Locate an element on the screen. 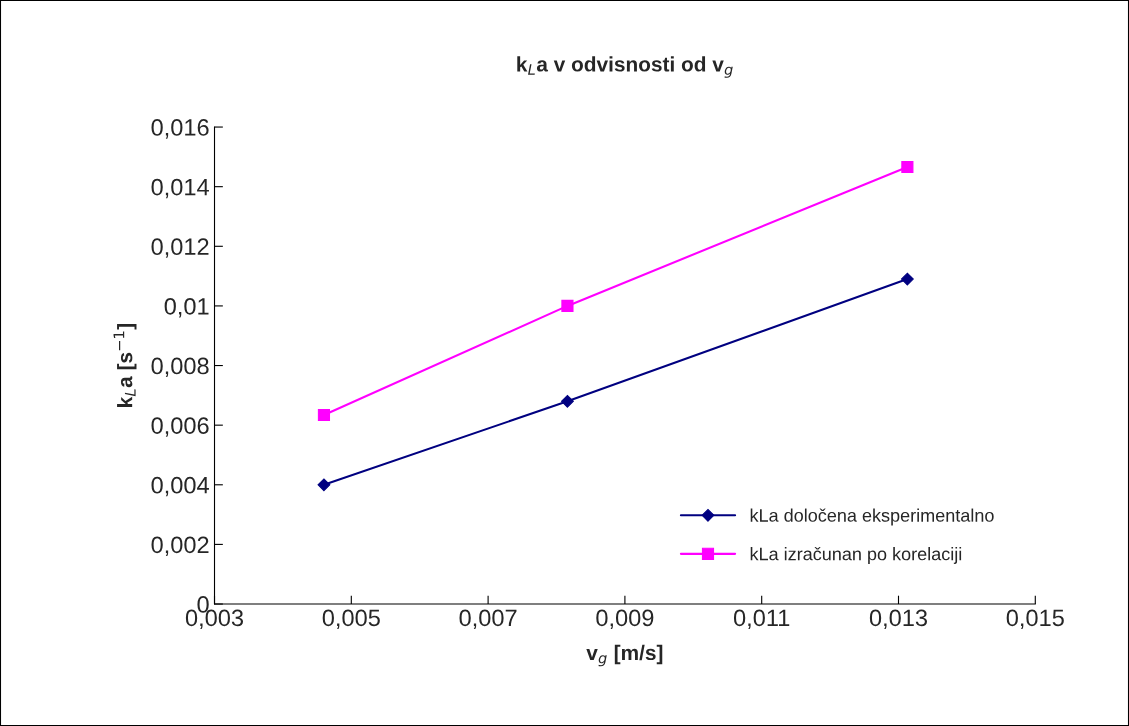  x-tick-label: 0,015 is located at coordinates (1035, 619).